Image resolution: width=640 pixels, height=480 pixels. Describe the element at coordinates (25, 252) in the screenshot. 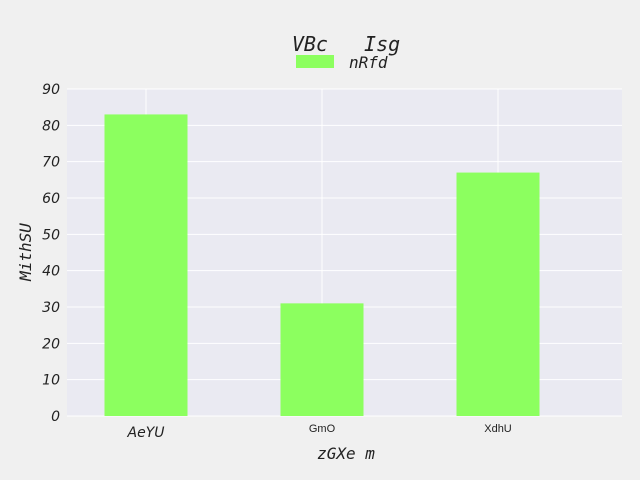

I see `y-axis-label: MithSU` at that location.